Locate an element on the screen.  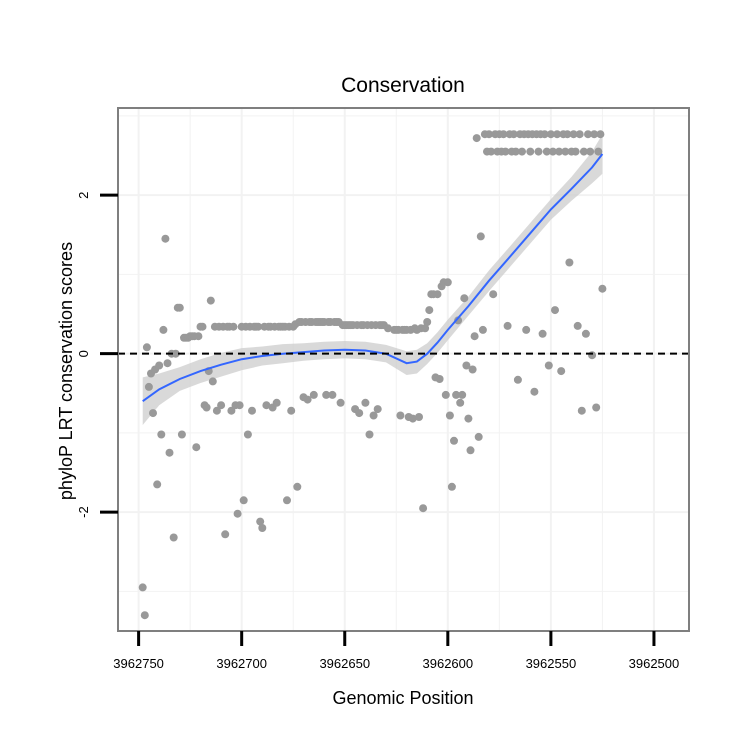
x-tick-label: 3962600 is located at coordinates (448, 663).